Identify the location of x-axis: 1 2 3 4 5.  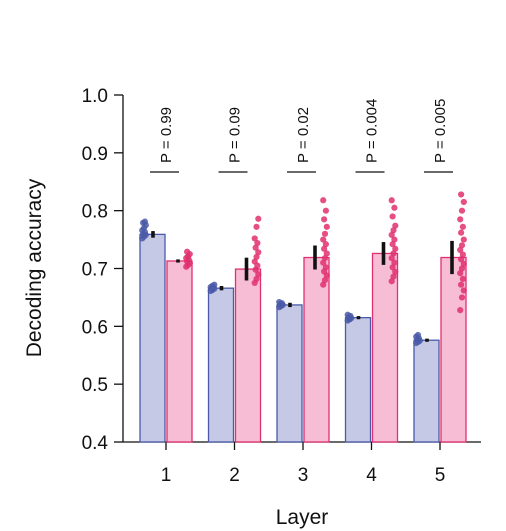
(302, 463).